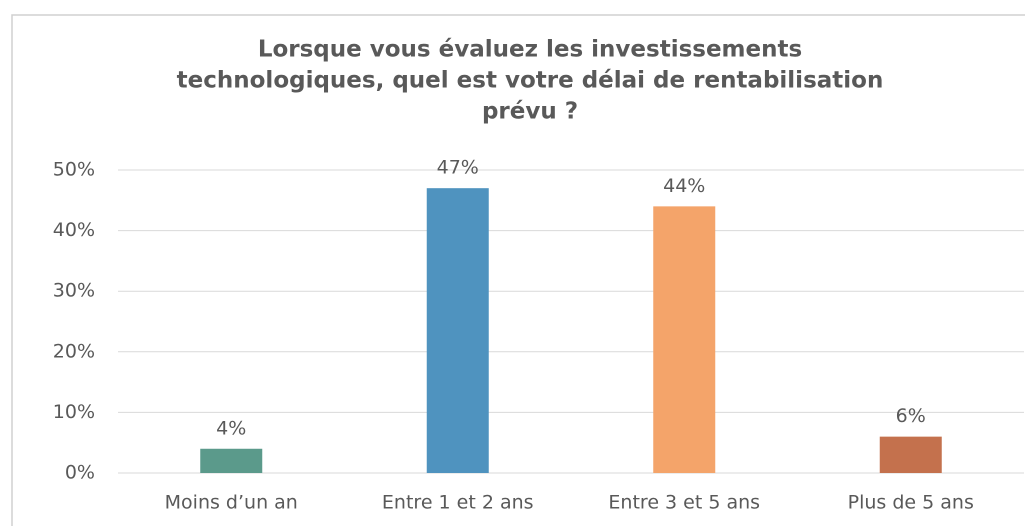  What do you see at coordinates (530, 112) in the screenshot?
I see `chart-title: prévu ?` at bounding box center [530, 112].